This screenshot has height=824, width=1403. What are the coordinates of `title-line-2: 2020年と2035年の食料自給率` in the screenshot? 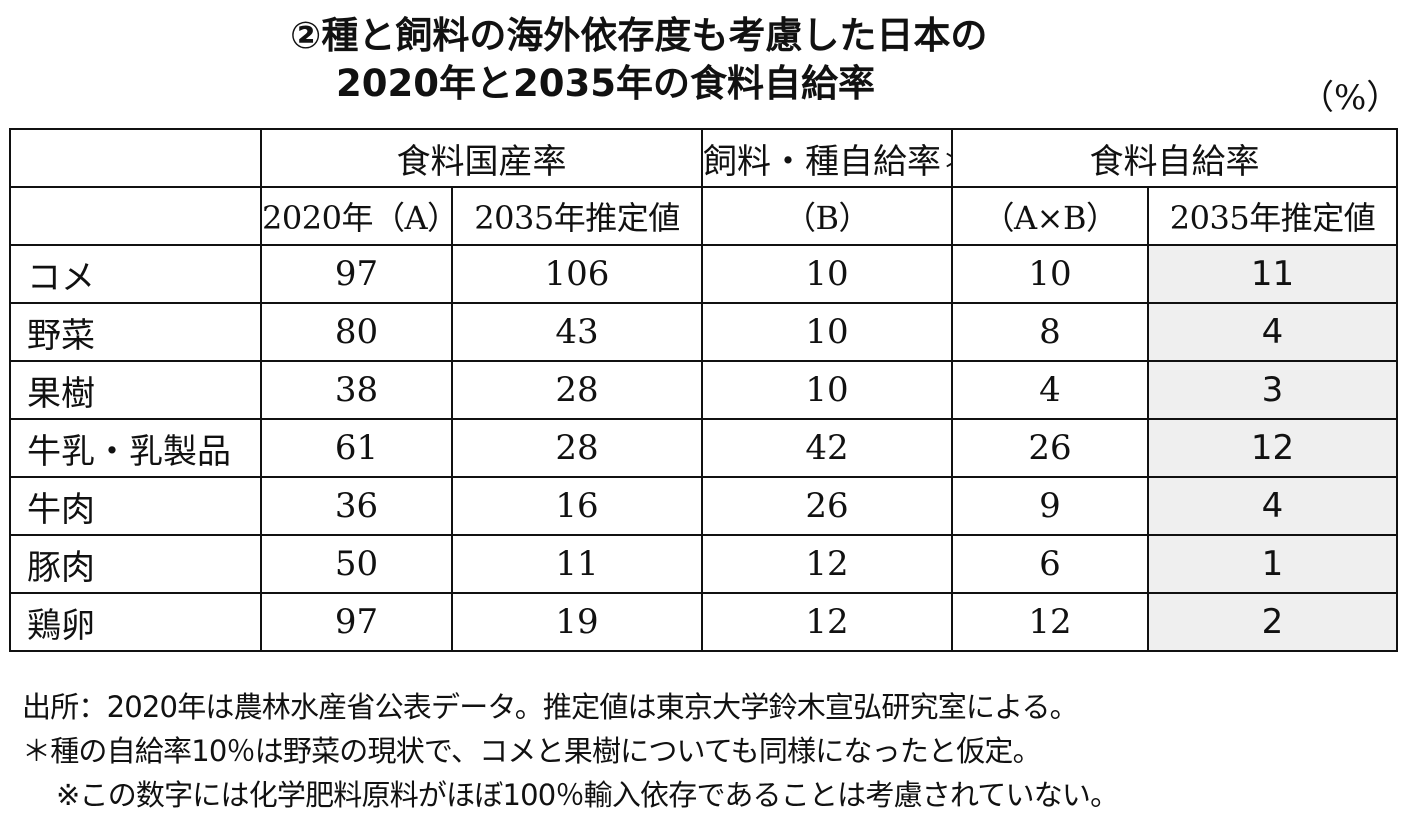 It's located at (605, 83).